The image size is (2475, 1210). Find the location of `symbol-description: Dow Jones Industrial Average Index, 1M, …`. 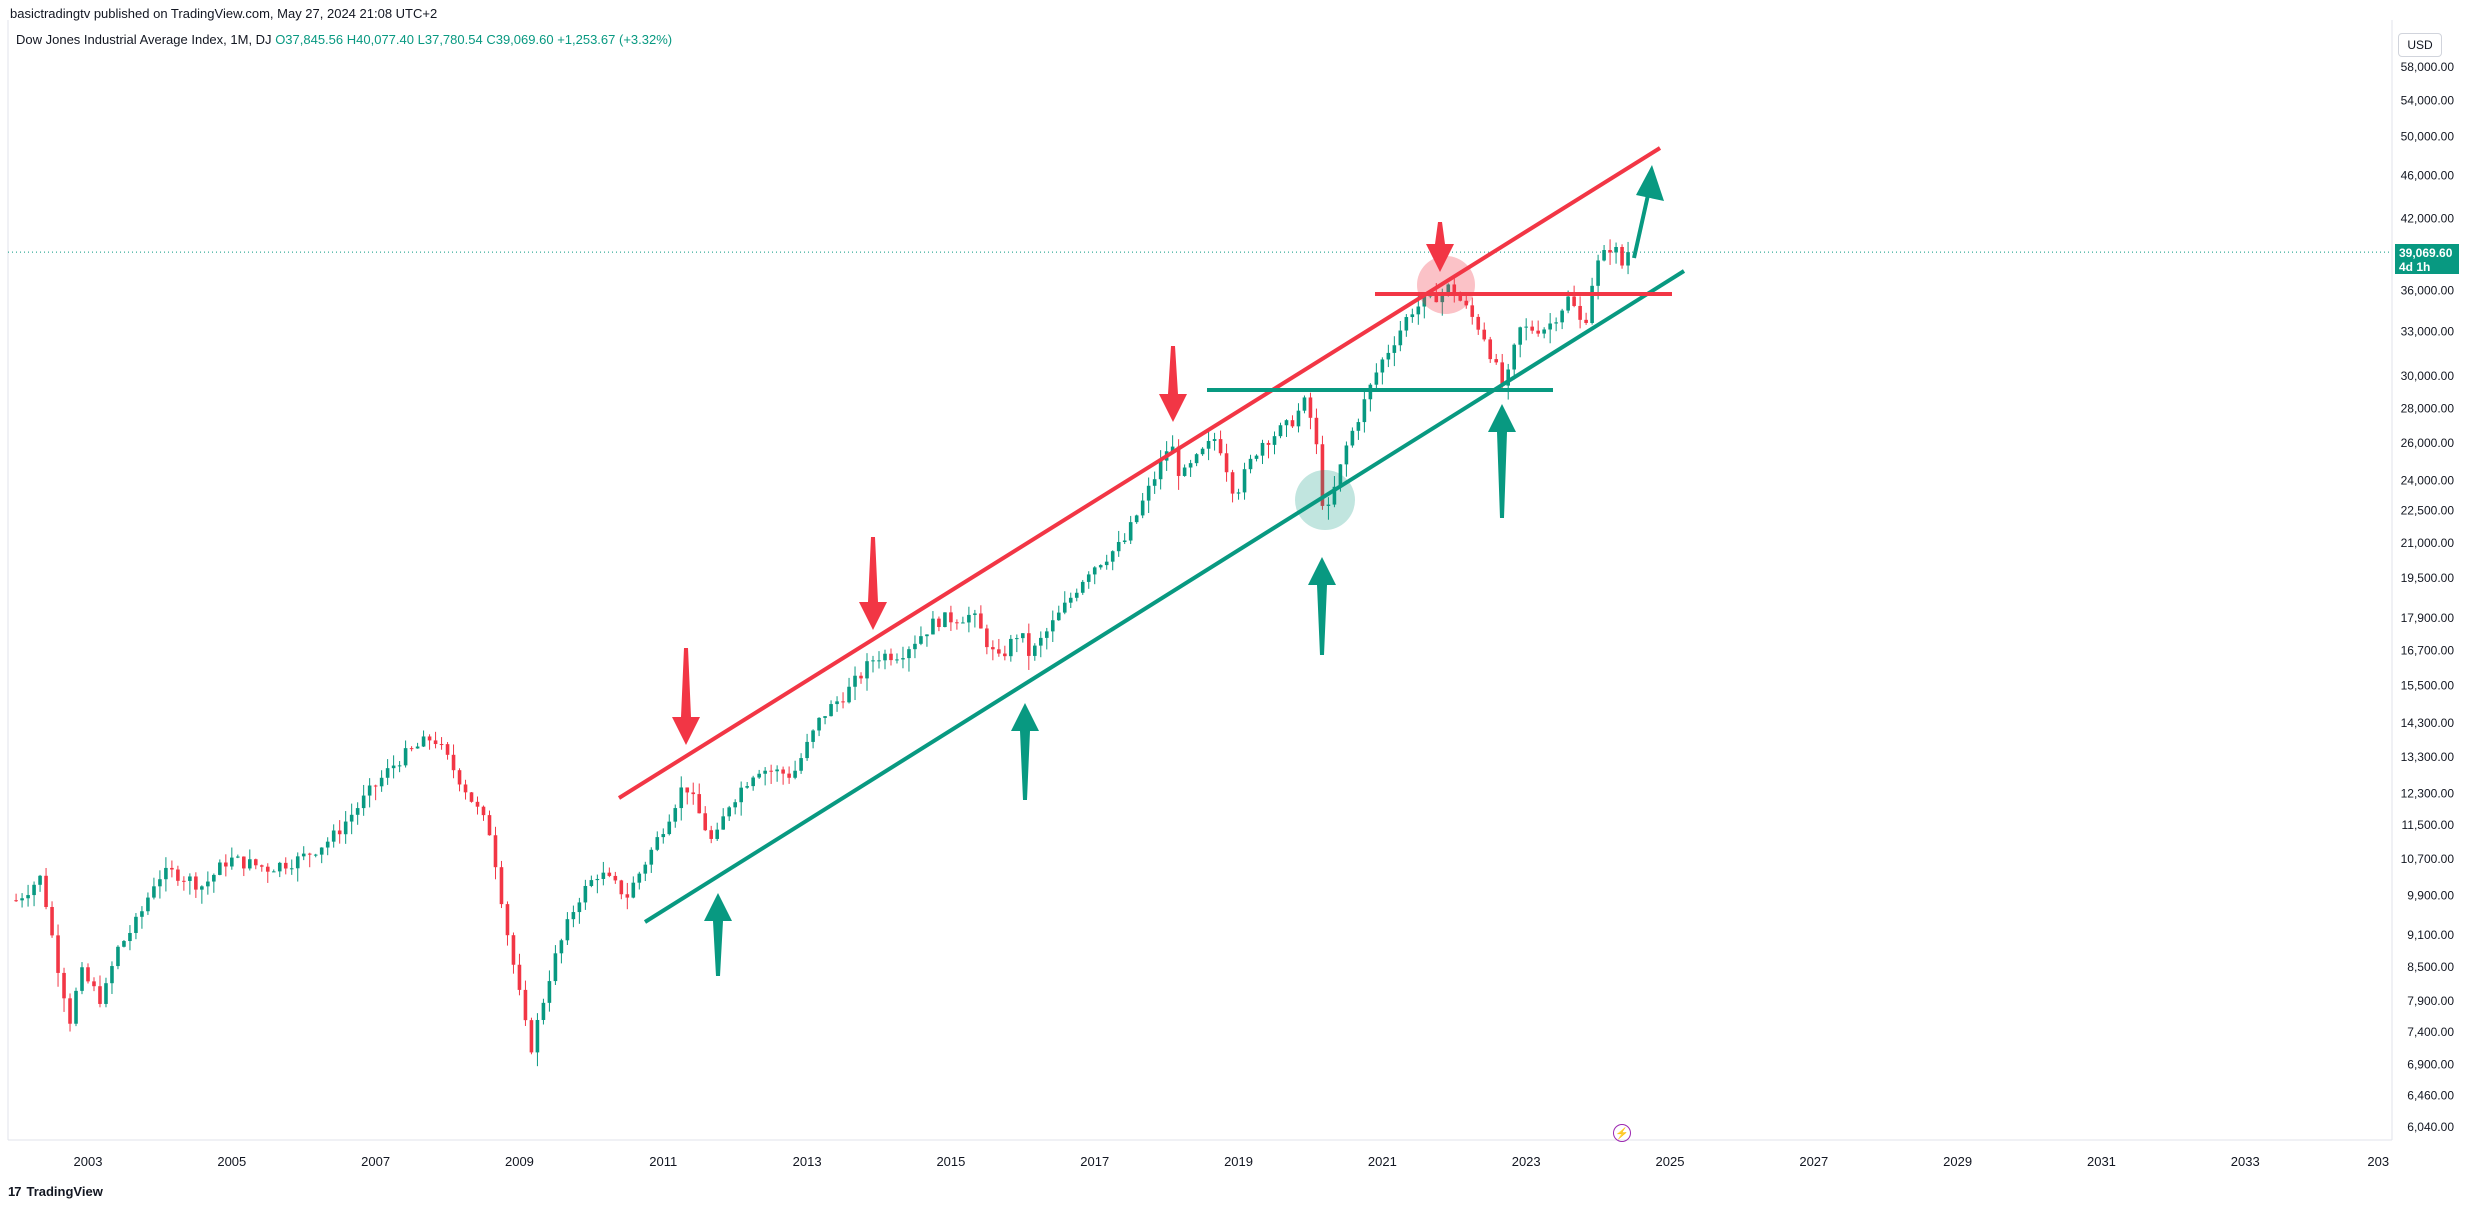

symbol-description: Dow Jones Industrial Average Index, 1M, … is located at coordinates (144, 39).